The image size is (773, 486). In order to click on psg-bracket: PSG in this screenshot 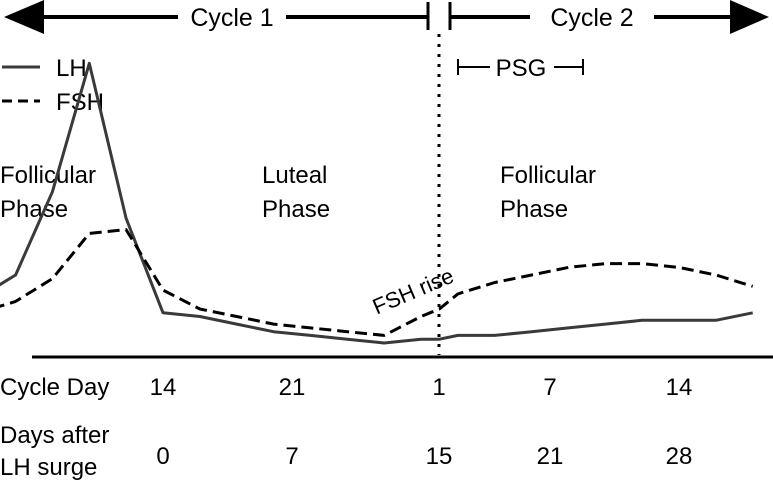, I will do `click(520, 68)`.